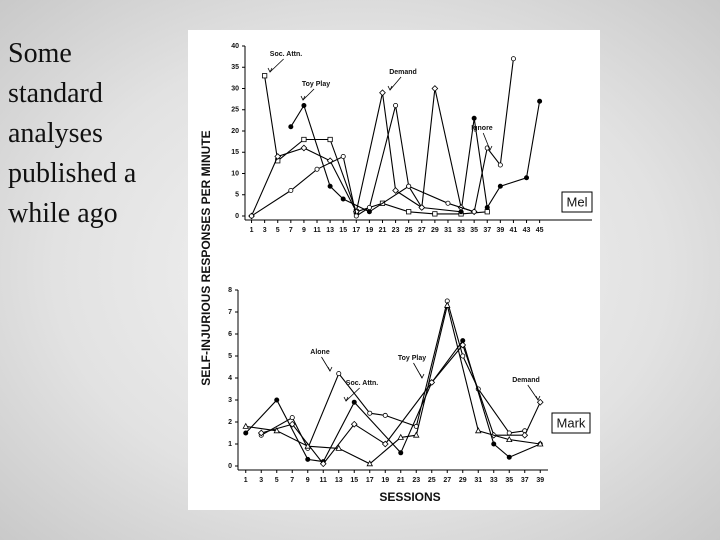  I want to click on chart-label: Mel, so click(577, 201).